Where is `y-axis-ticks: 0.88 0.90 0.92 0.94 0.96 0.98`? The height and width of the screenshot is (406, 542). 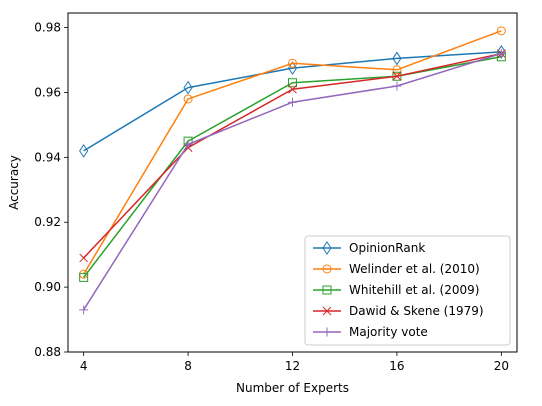
y-axis-ticks: 0.88 0.90 0.92 0.94 0.96 0.98 is located at coordinates (51, 190).